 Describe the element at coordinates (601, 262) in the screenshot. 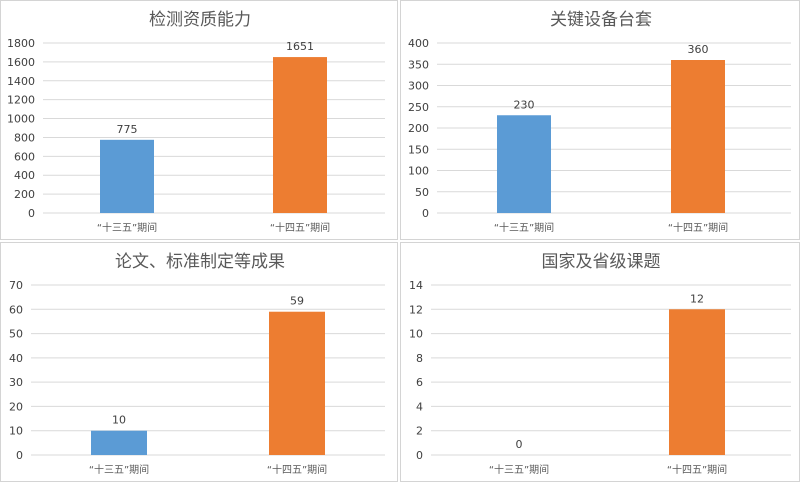

I see `chart-title: 国家及省级课题` at that location.